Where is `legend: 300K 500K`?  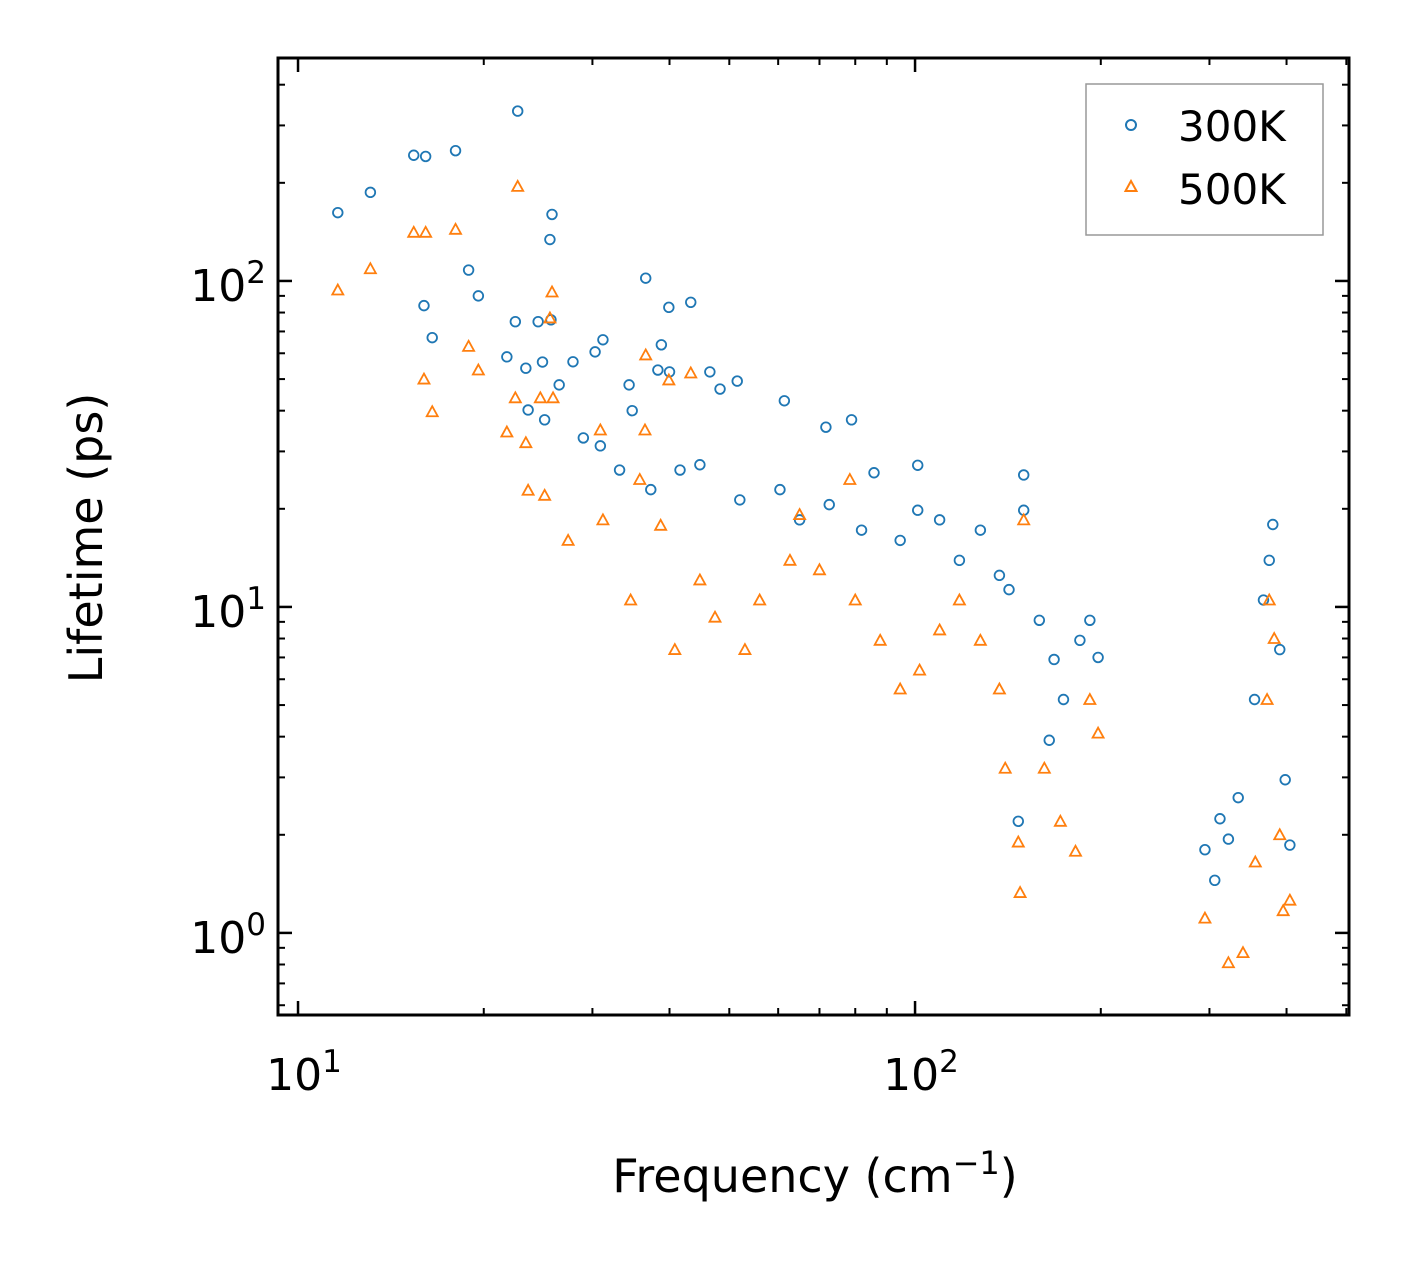 legend: 300K 500K is located at coordinates (1204, 159).